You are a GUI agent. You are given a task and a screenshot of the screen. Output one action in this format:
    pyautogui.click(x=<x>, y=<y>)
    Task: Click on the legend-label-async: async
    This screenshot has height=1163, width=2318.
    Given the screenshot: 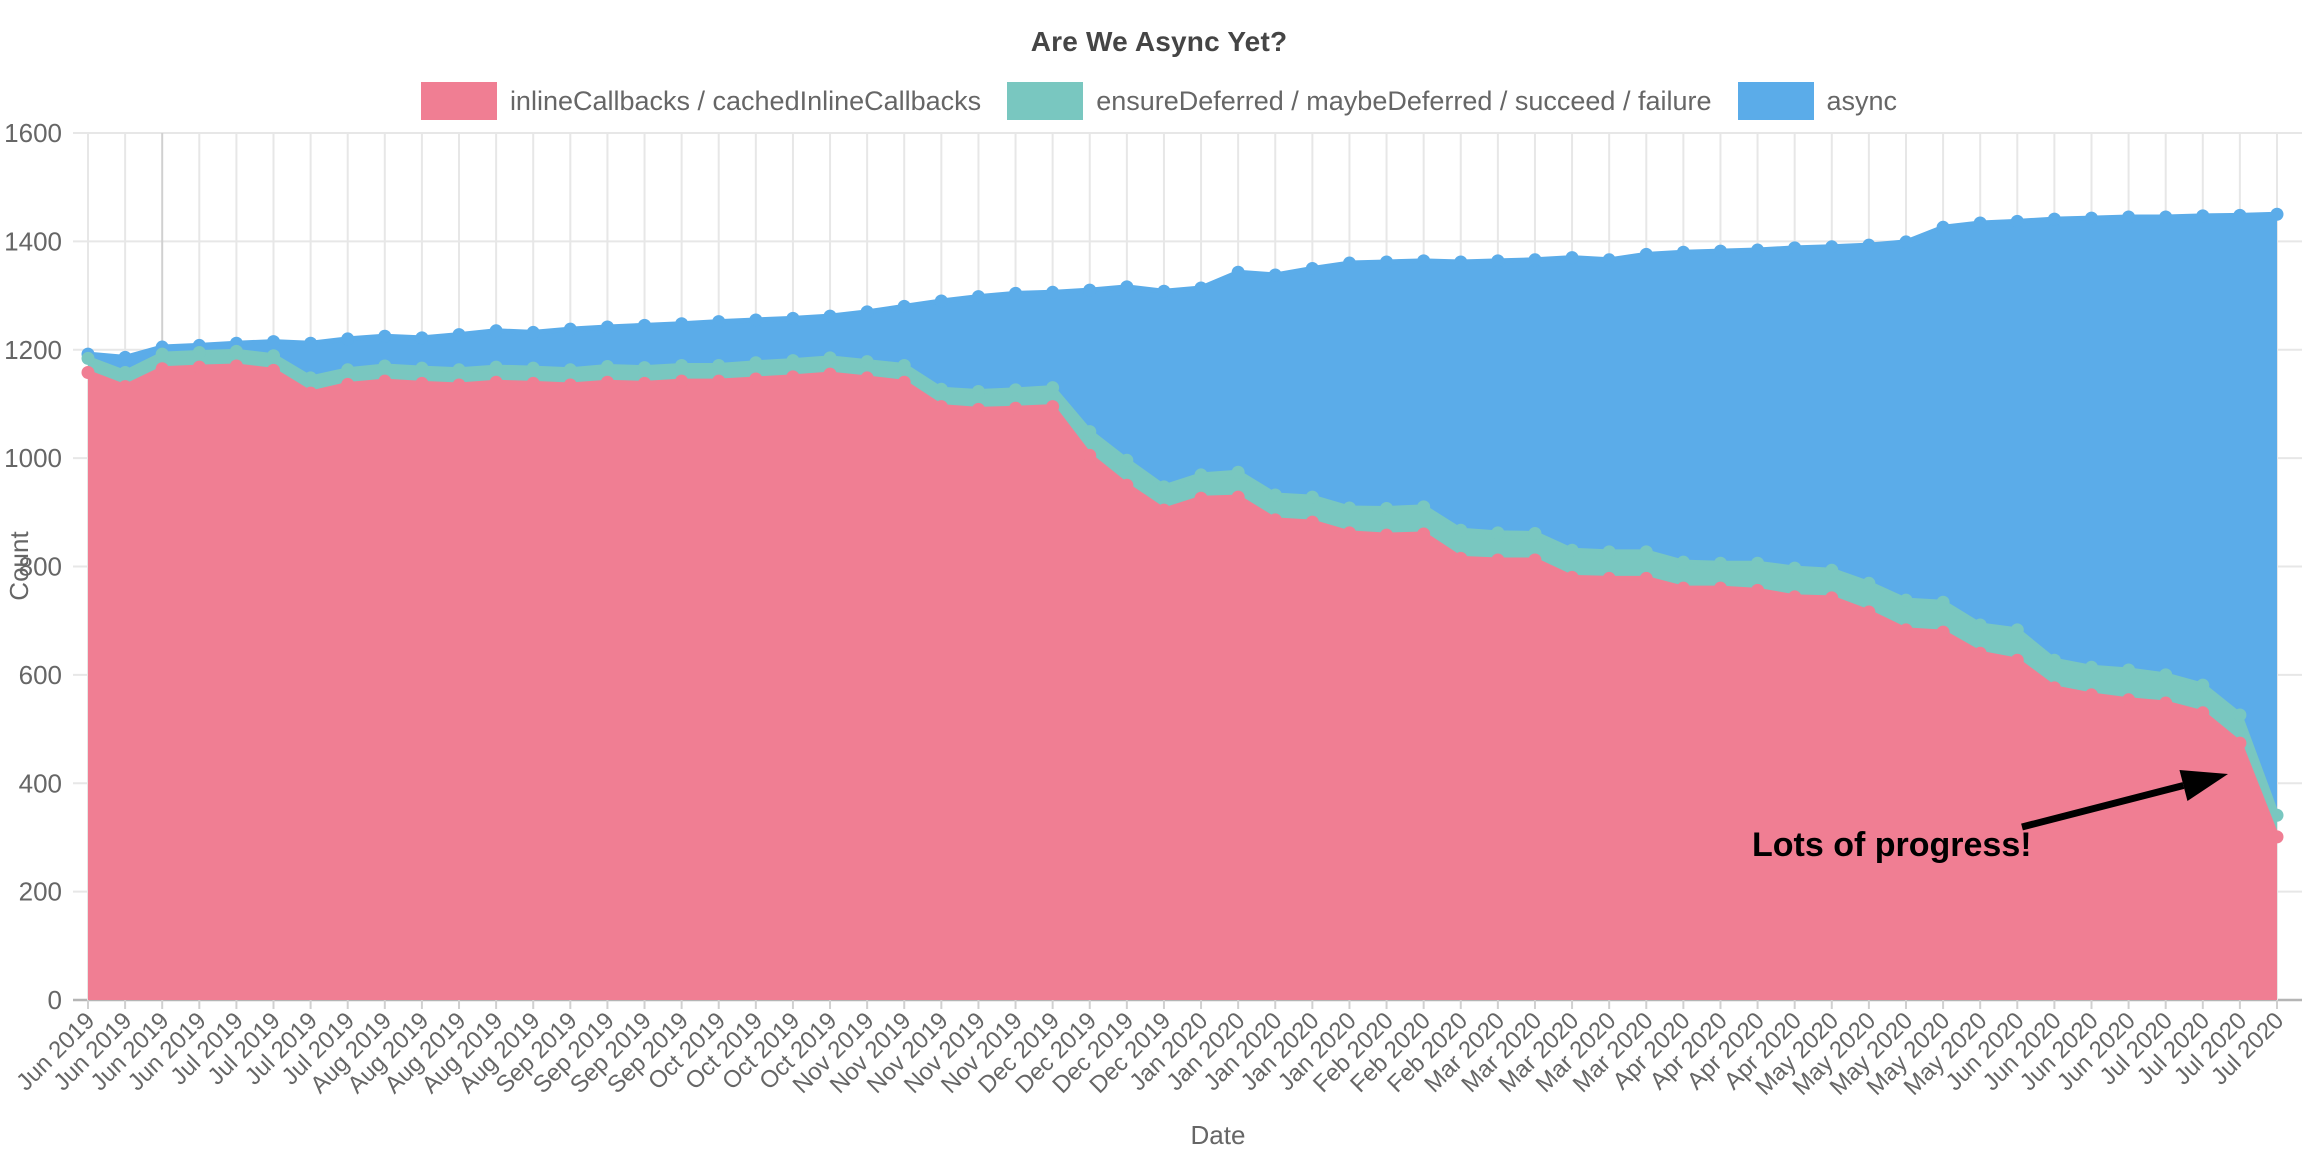 What is the action you would take?
    pyautogui.click(x=1862, y=100)
    